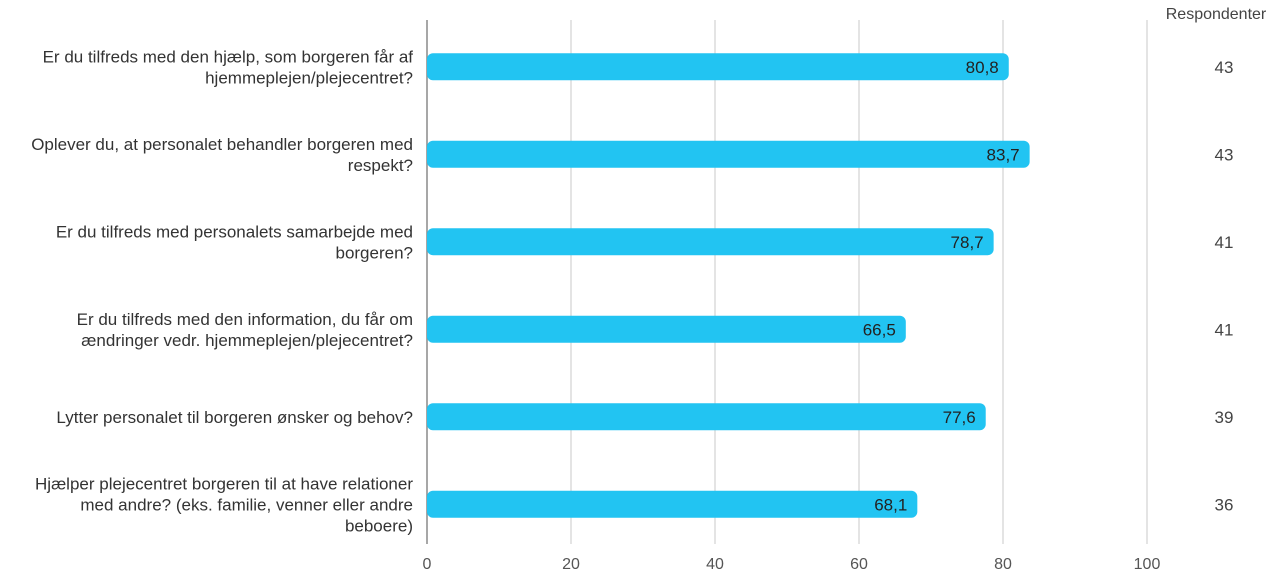 This screenshot has height=574, width=1284. Describe the element at coordinates (571, 564) in the screenshot. I see `x-tick-label: 20` at that location.